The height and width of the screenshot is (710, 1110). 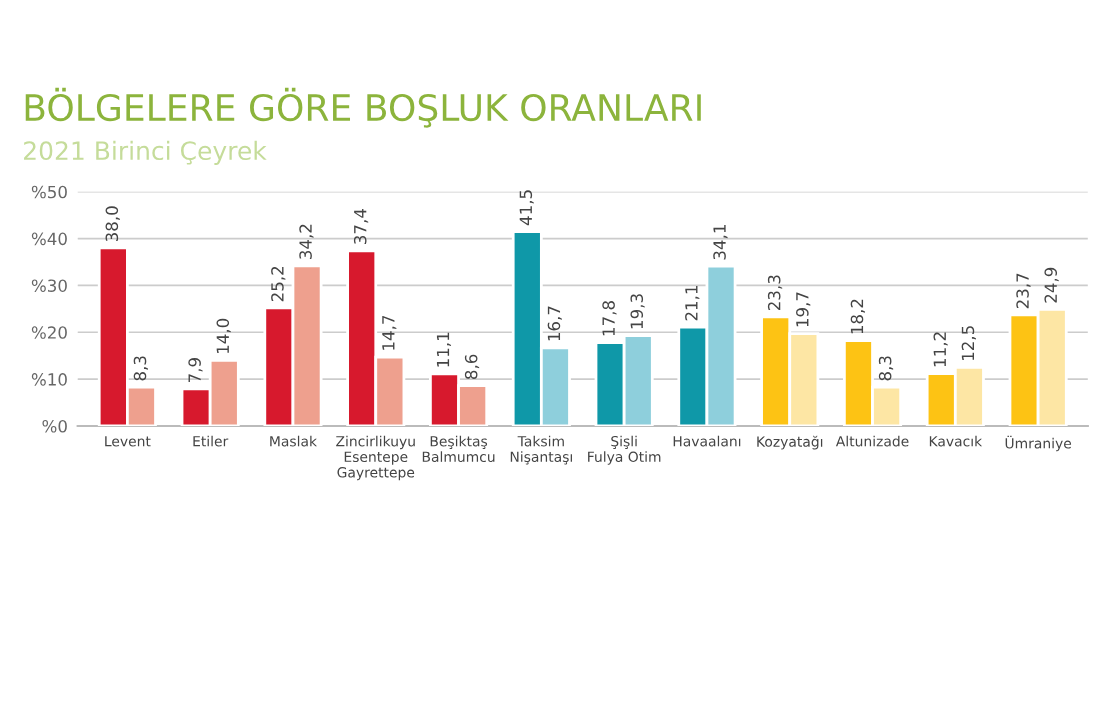 I want to click on data-label: 34,1, so click(x=720, y=242).